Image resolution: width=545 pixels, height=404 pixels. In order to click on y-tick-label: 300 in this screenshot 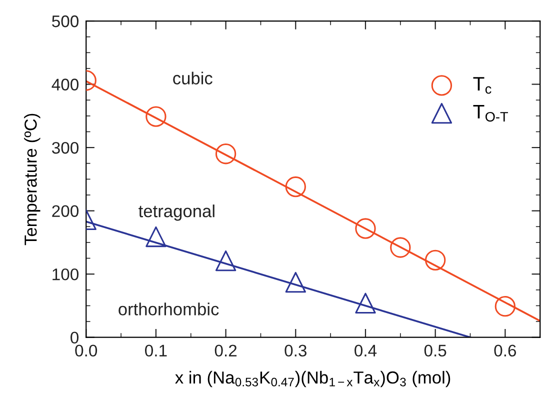, I will do `click(65, 148)`.